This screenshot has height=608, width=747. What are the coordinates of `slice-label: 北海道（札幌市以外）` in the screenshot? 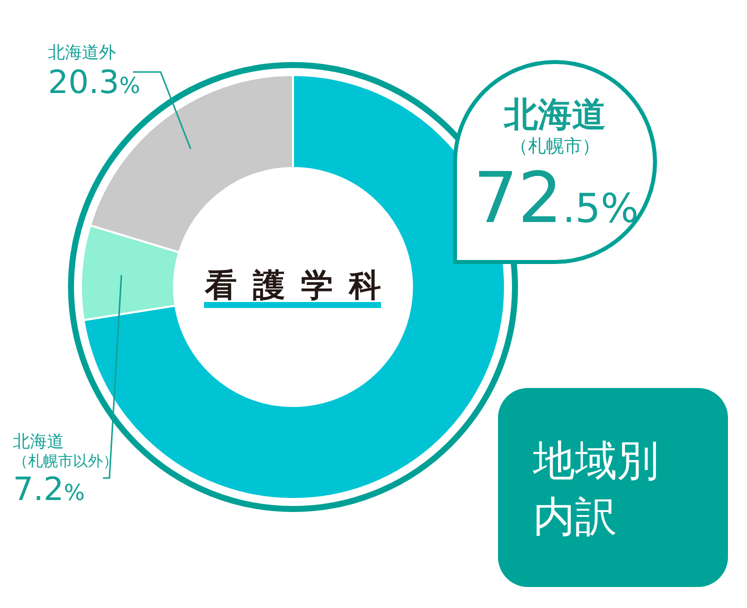 It's located at (65, 451).